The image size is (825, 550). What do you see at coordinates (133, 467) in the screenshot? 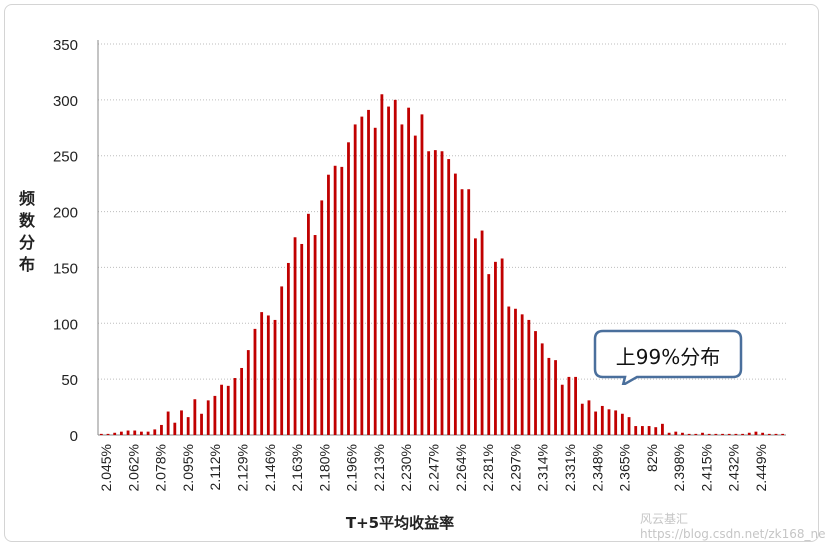
I see `x-tick-label: 2.062%` at bounding box center [133, 467].